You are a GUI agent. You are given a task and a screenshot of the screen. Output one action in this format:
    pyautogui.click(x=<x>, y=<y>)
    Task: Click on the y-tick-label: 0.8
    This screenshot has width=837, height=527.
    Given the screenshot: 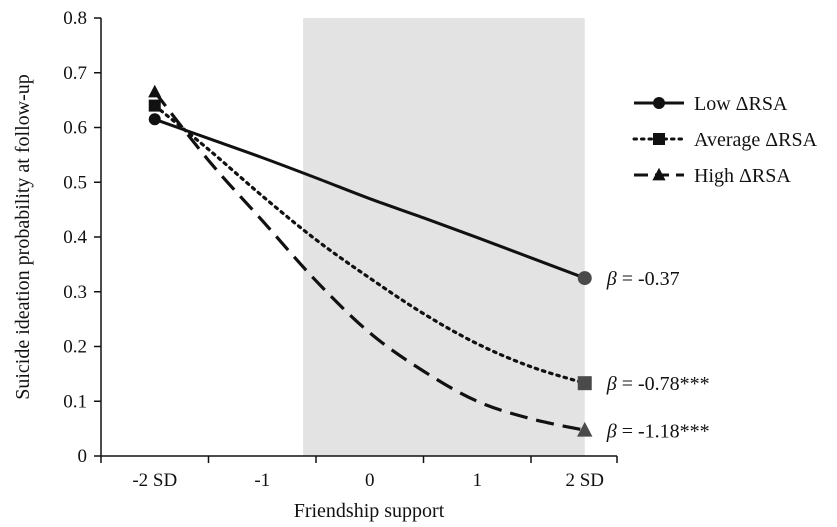 What is the action you would take?
    pyautogui.click(x=75, y=18)
    